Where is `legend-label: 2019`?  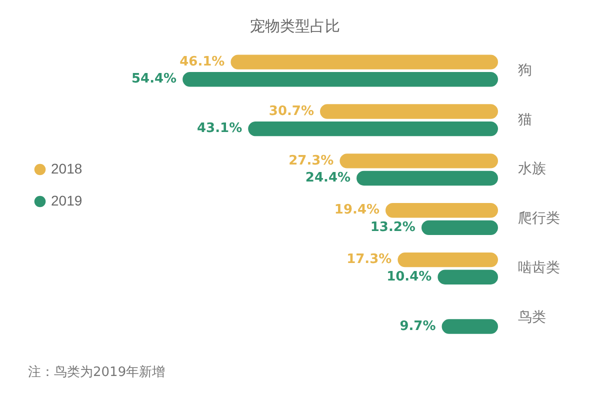 legend-label: 2019 is located at coordinates (66, 200).